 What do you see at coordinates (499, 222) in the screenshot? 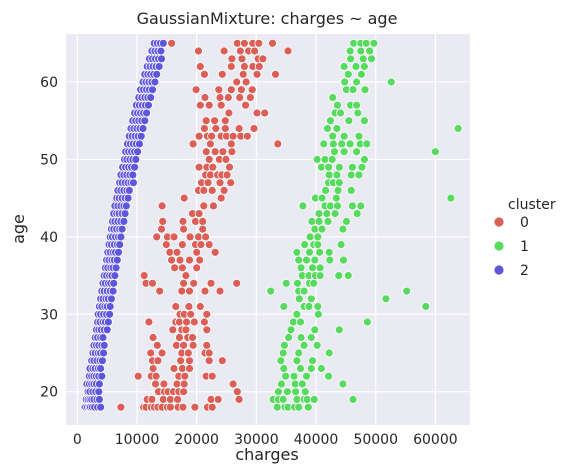
I see `legend-marker` at bounding box center [499, 222].